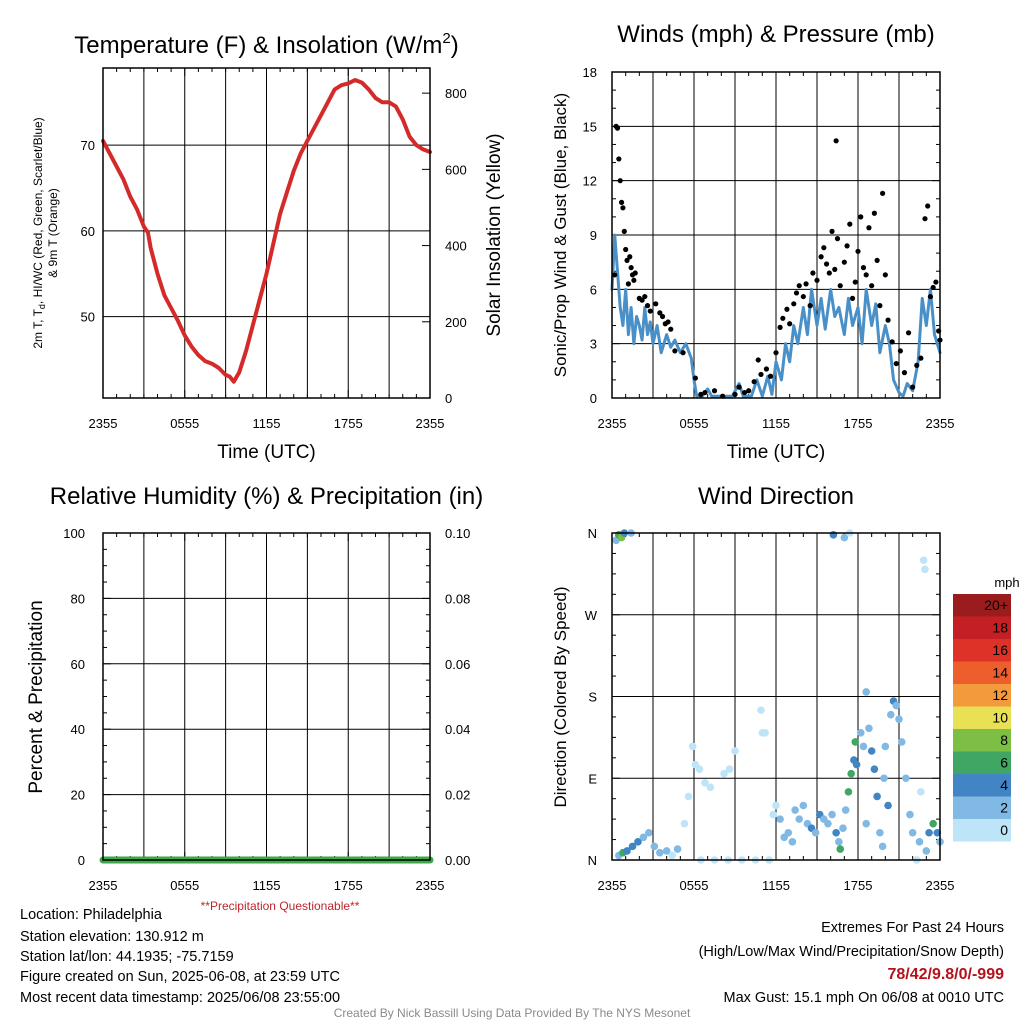 The height and width of the screenshot is (1024, 1024). I want to click on x-axis-label: Time (UTC), so click(776, 452).